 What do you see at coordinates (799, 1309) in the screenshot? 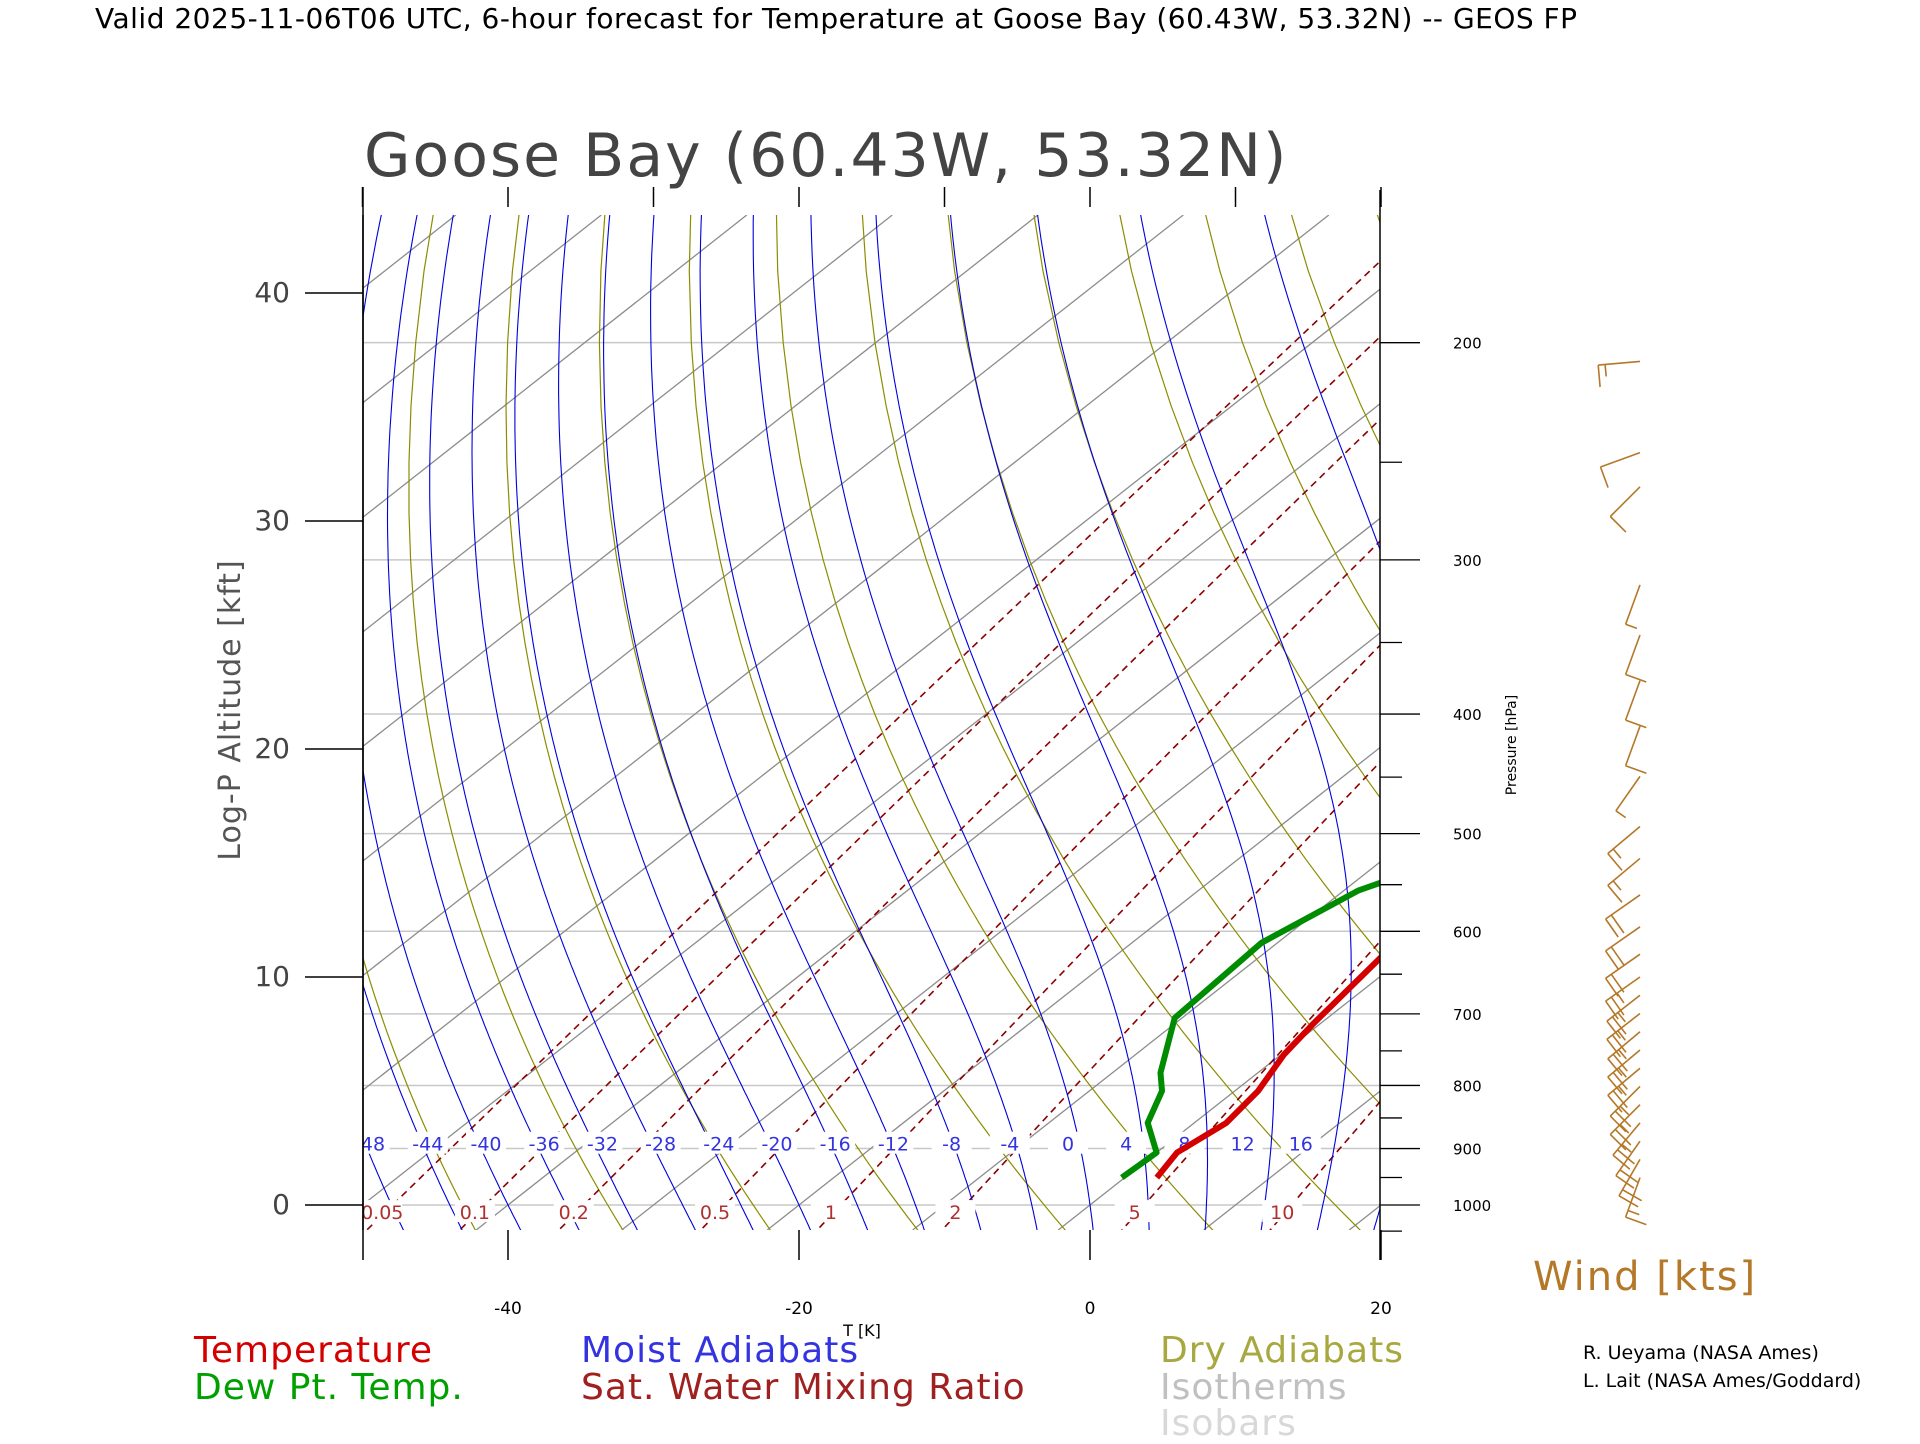
I see `x-tick-label: -20` at bounding box center [799, 1309].